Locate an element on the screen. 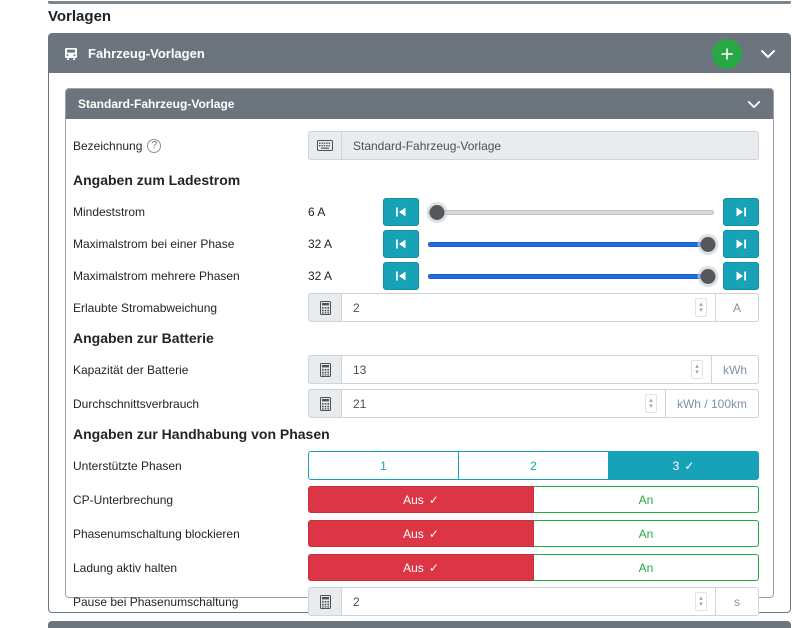  pause-row: Pause bei Phasenumschaltung s is located at coordinates (416, 601).